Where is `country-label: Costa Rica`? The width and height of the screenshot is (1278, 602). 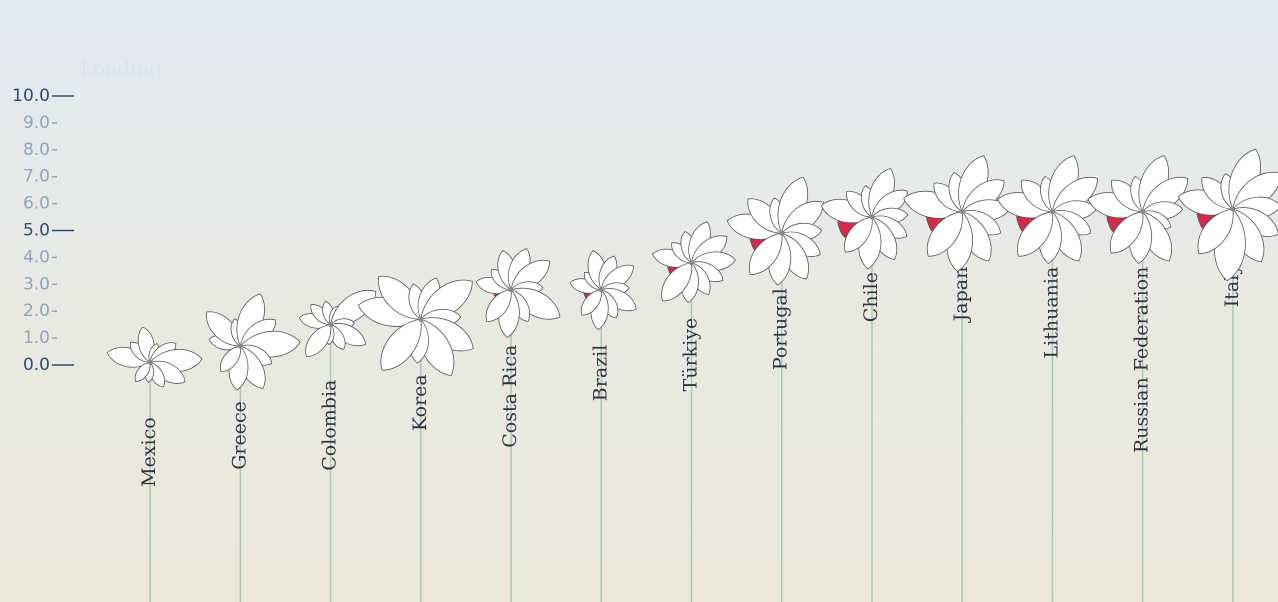
country-label: Costa Rica is located at coordinates (510, 396).